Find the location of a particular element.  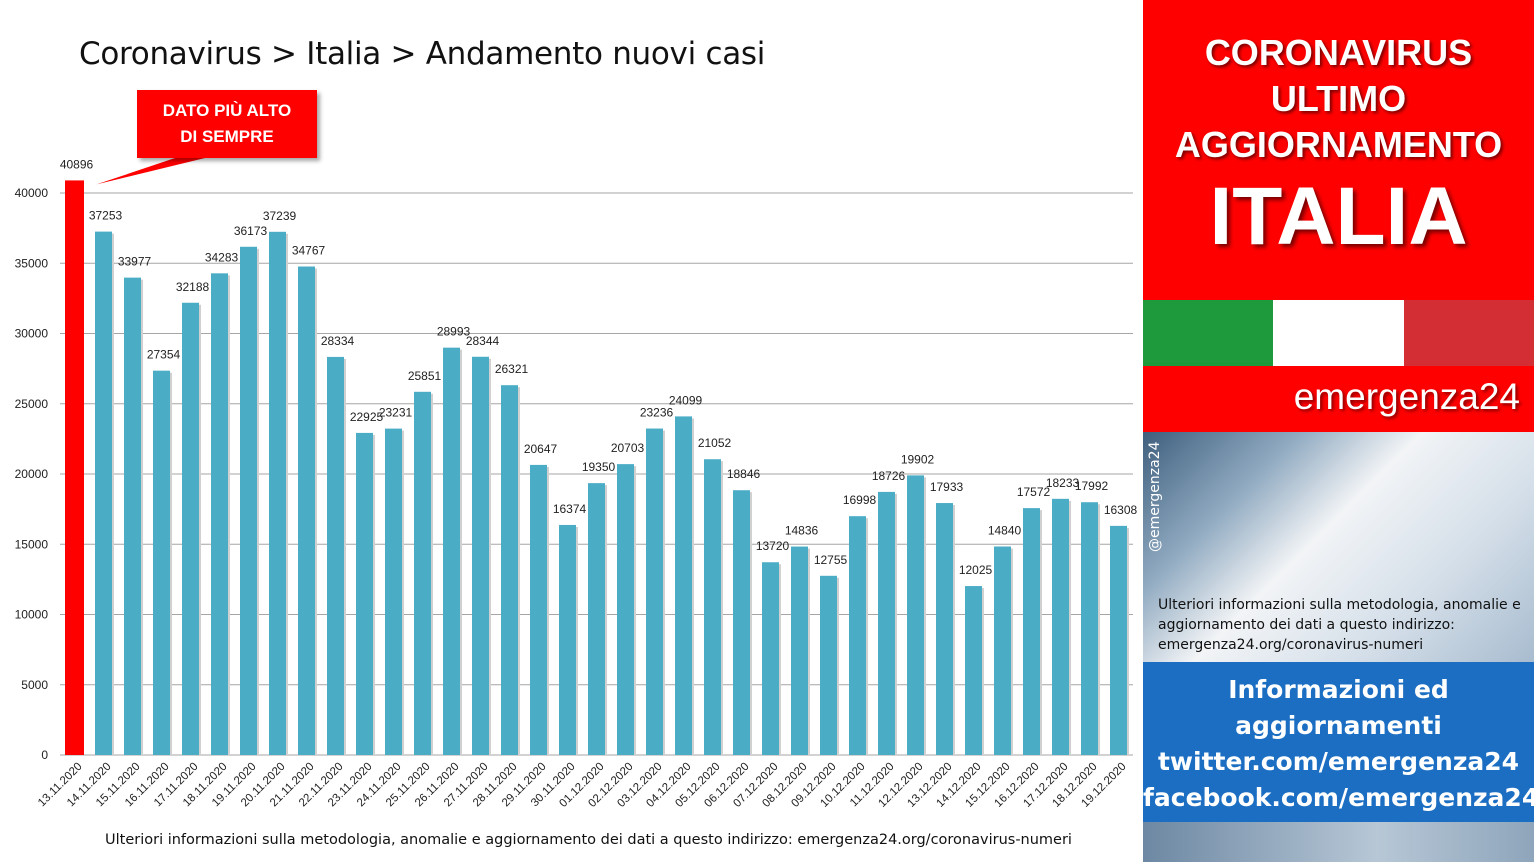

data-label: 36173 is located at coordinates (251, 231).